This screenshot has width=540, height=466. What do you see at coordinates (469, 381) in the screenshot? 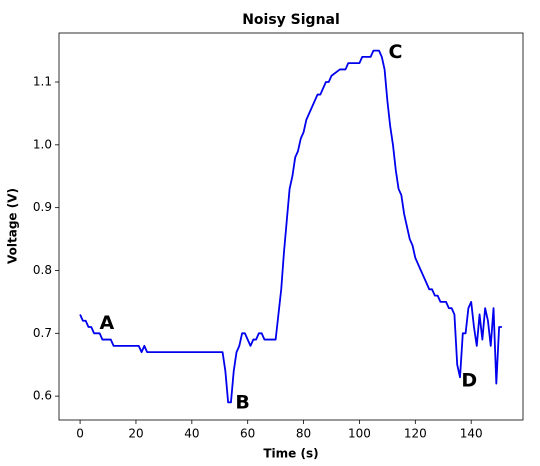
I see `annotation: D` at bounding box center [469, 381].